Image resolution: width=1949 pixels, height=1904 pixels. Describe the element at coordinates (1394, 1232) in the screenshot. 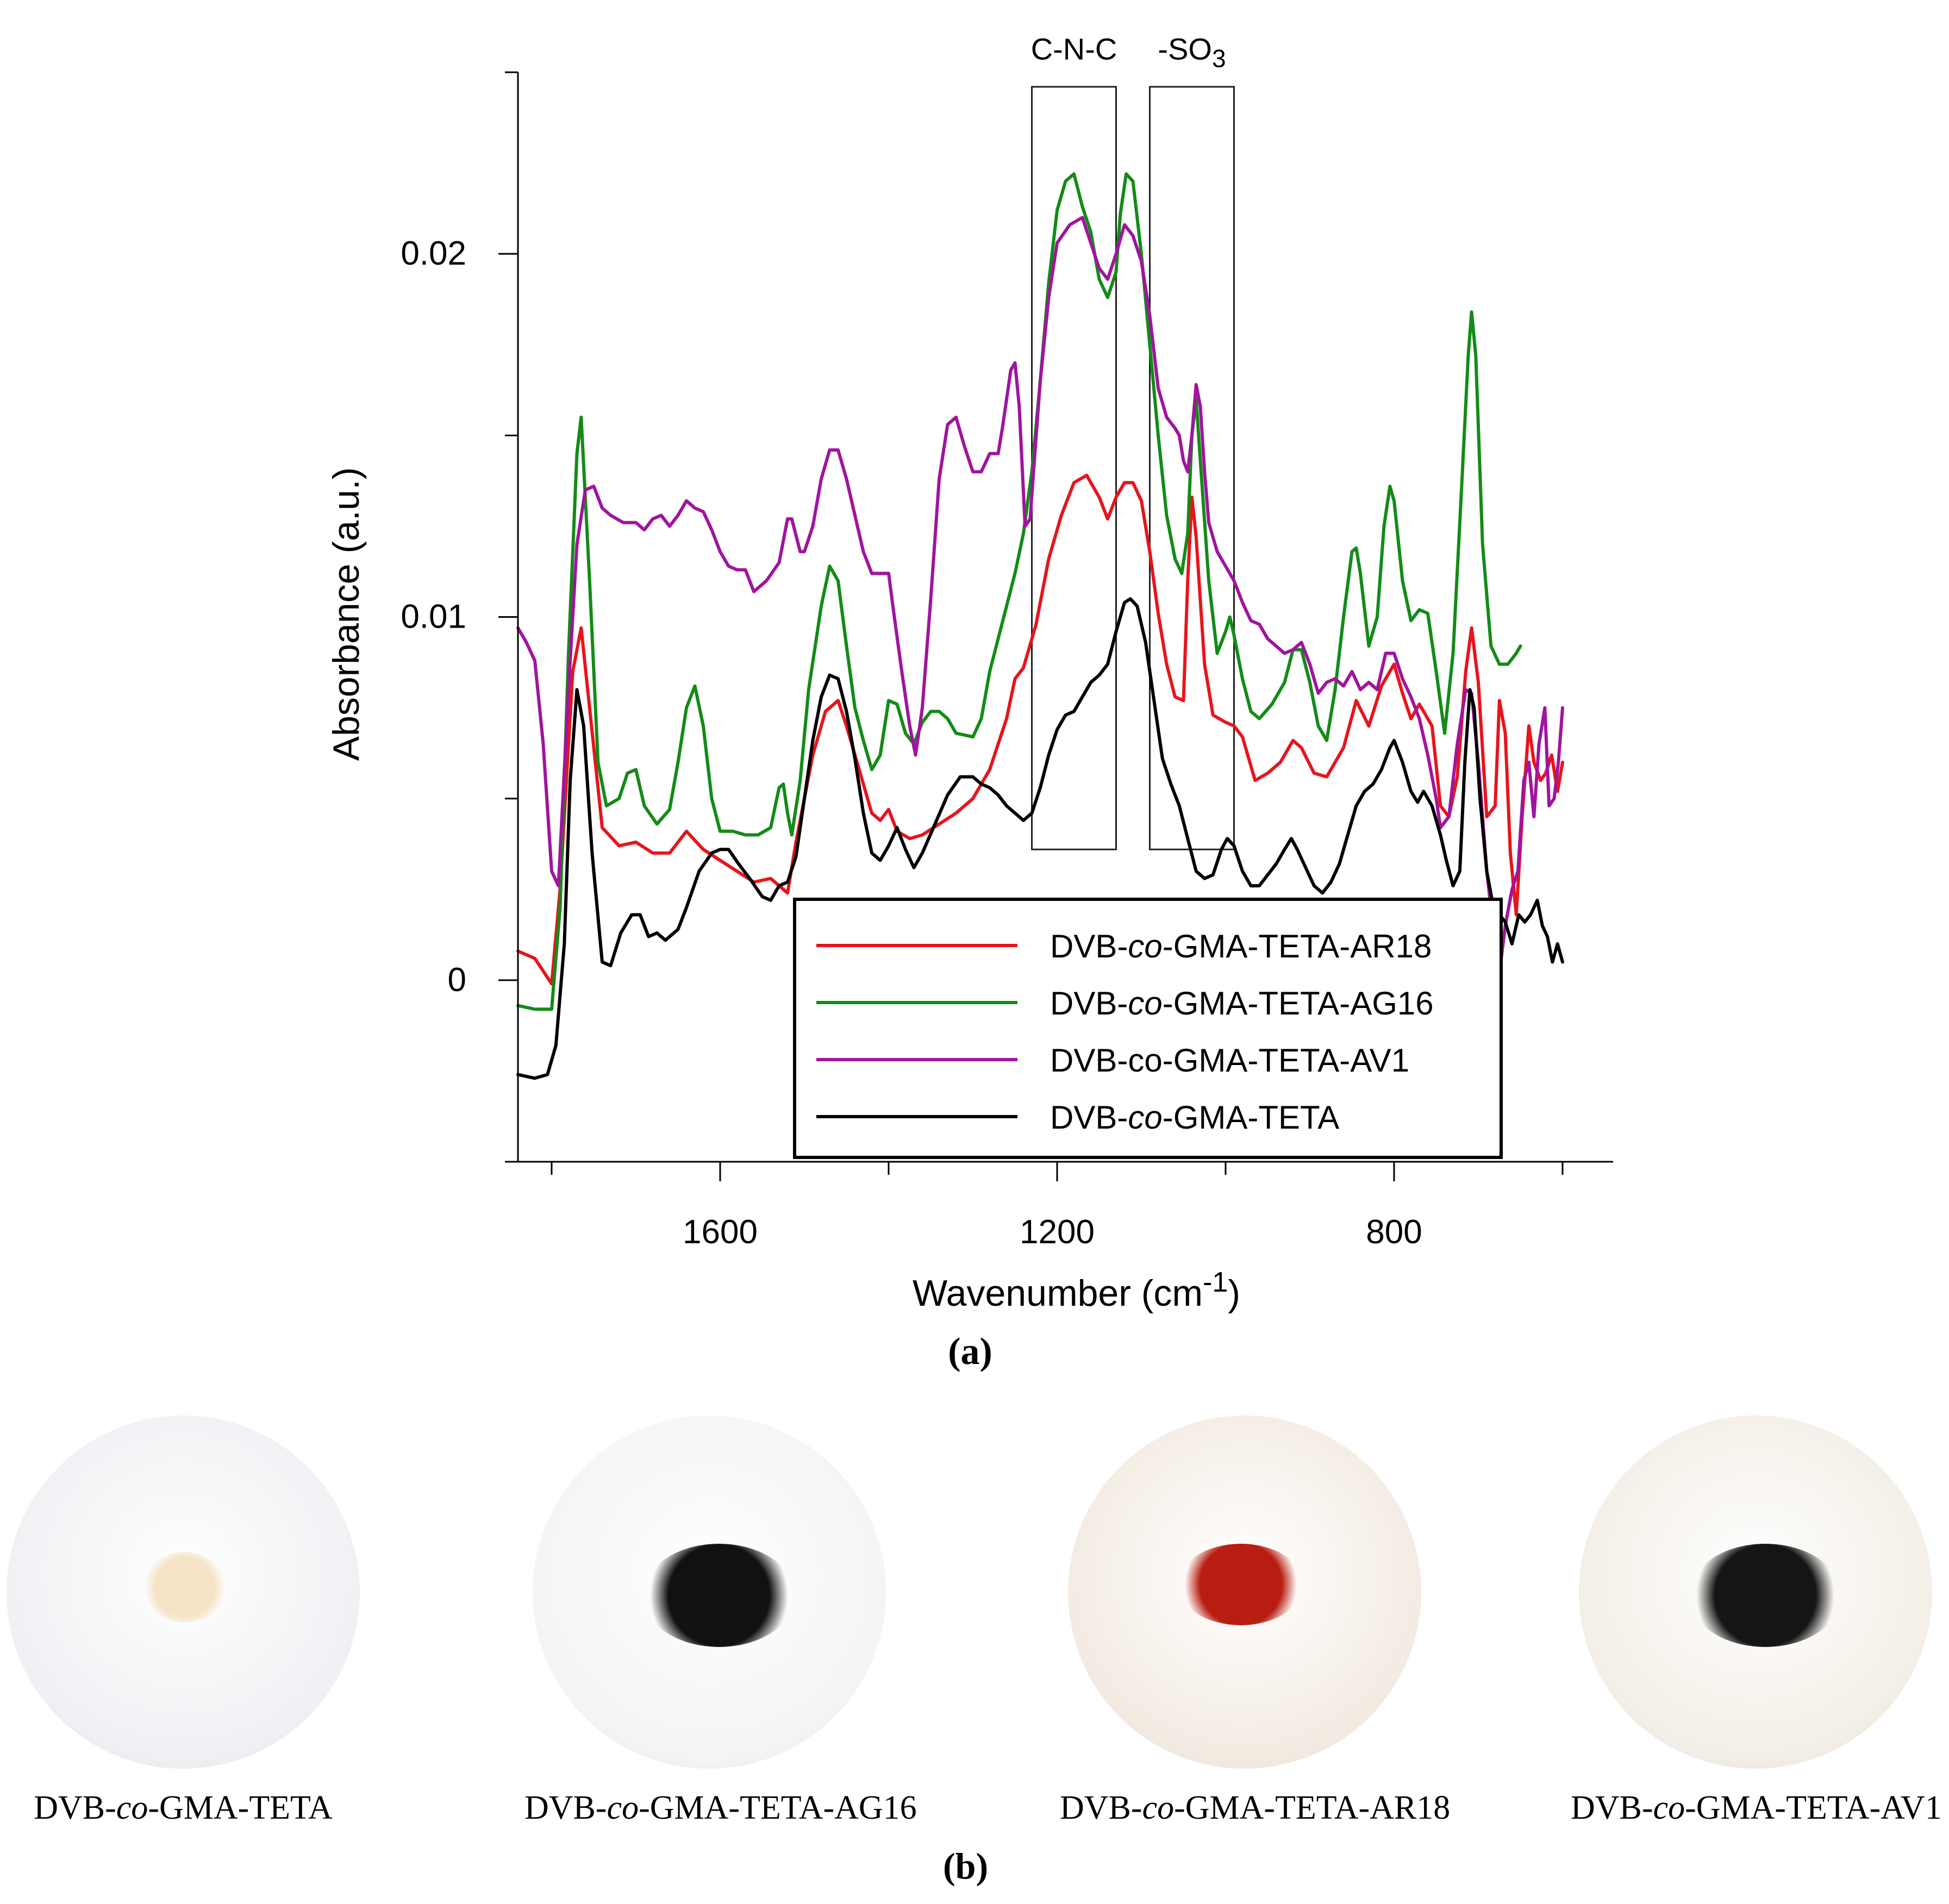

I see `x-tick-label-3: 800` at that location.